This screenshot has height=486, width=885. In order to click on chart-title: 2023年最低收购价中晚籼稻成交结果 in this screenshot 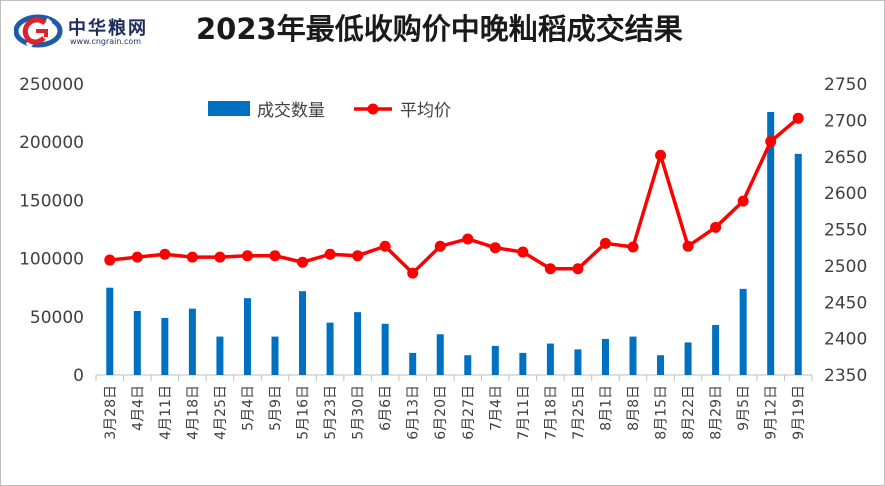, I will do `click(439, 29)`.